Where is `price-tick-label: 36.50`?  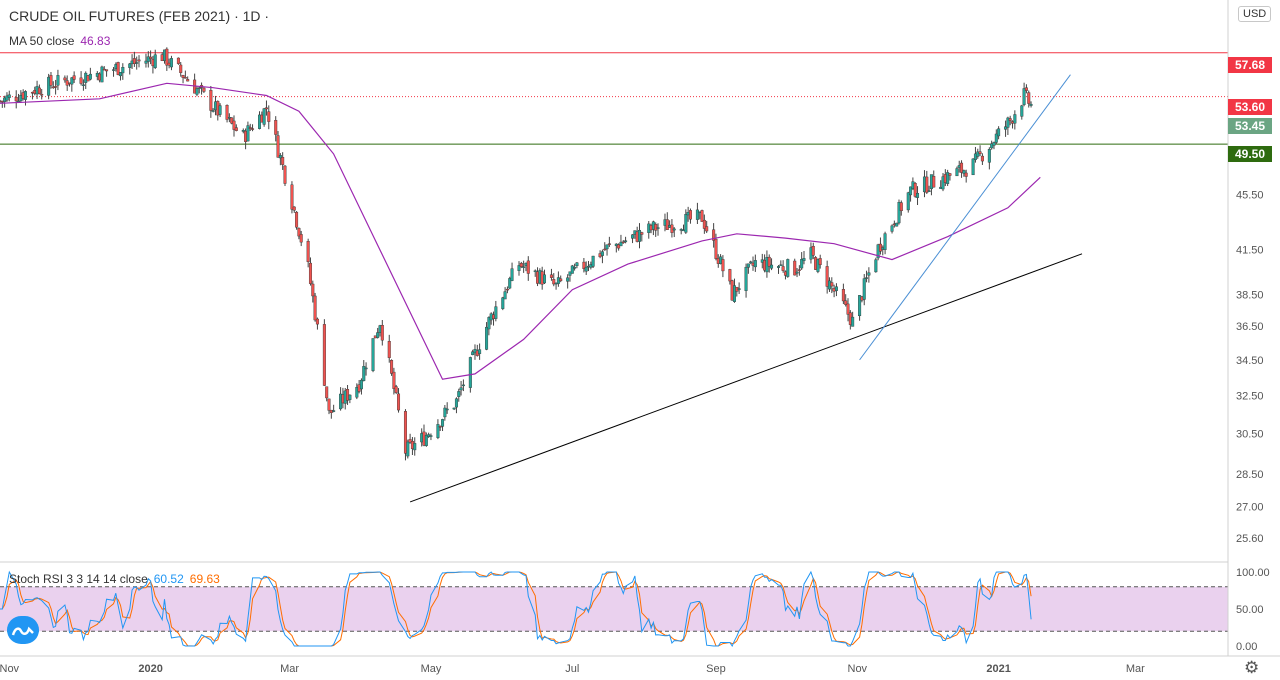
price-tick-label: 36.50 is located at coordinates (1250, 327).